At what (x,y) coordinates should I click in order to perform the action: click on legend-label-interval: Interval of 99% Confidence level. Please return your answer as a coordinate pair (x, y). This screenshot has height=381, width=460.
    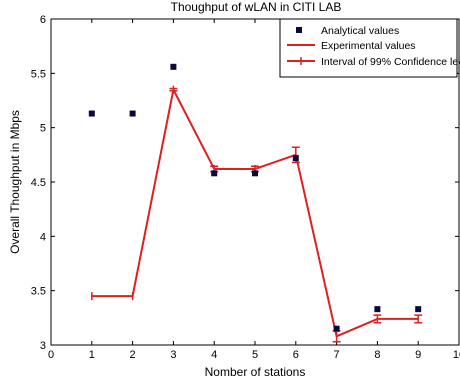
    Looking at the image, I should click on (390, 62).